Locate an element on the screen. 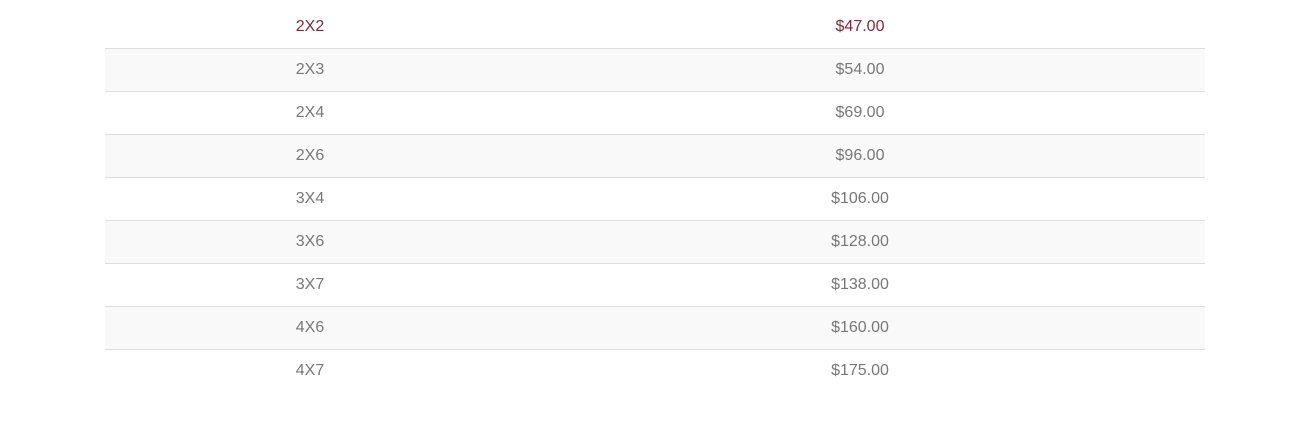 This screenshot has height=421, width=1314. size-cell: 3X4 is located at coordinates (310, 198).